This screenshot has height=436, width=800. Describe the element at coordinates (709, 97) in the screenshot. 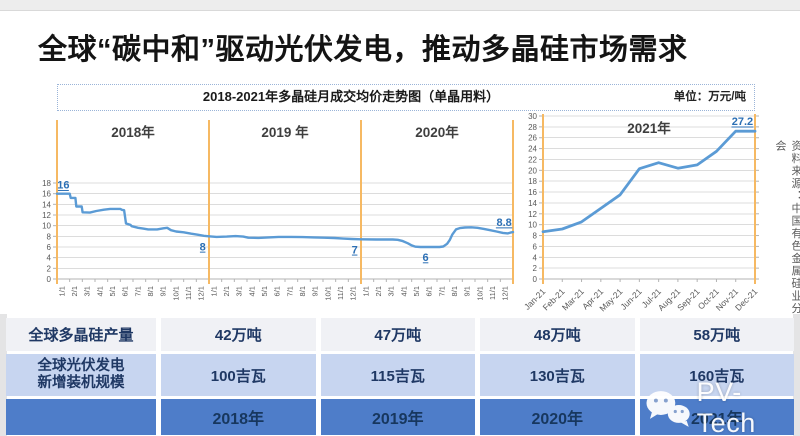

I see `chart-unit-label: 单位：万元/吨` at that location.